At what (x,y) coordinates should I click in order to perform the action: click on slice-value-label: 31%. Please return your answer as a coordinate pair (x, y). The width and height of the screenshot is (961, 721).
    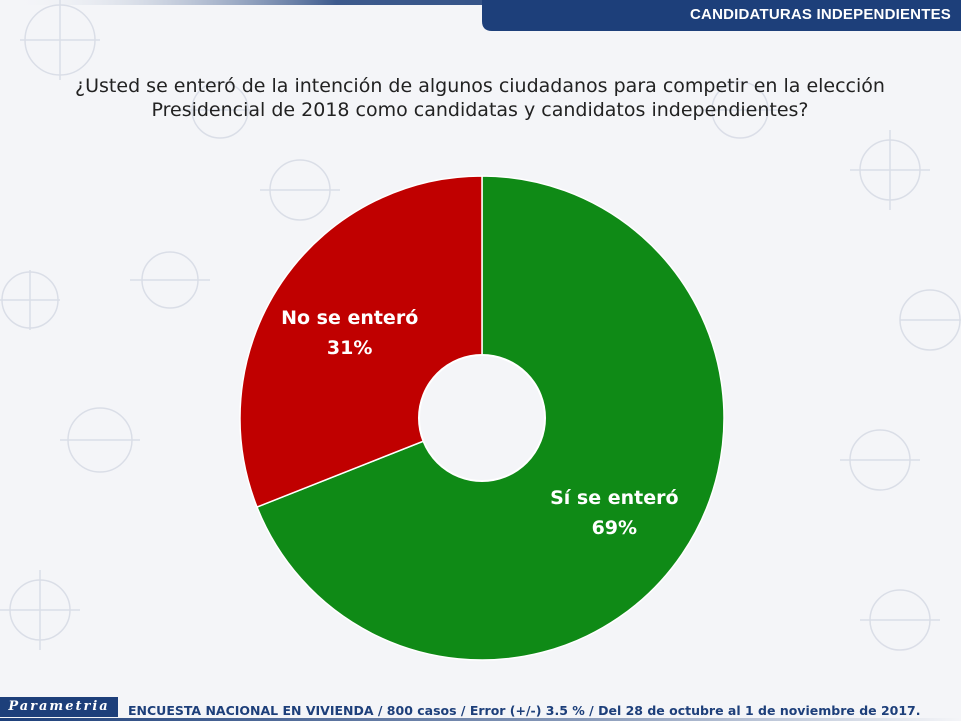
    Looking at the image, I should click on (349, 348).